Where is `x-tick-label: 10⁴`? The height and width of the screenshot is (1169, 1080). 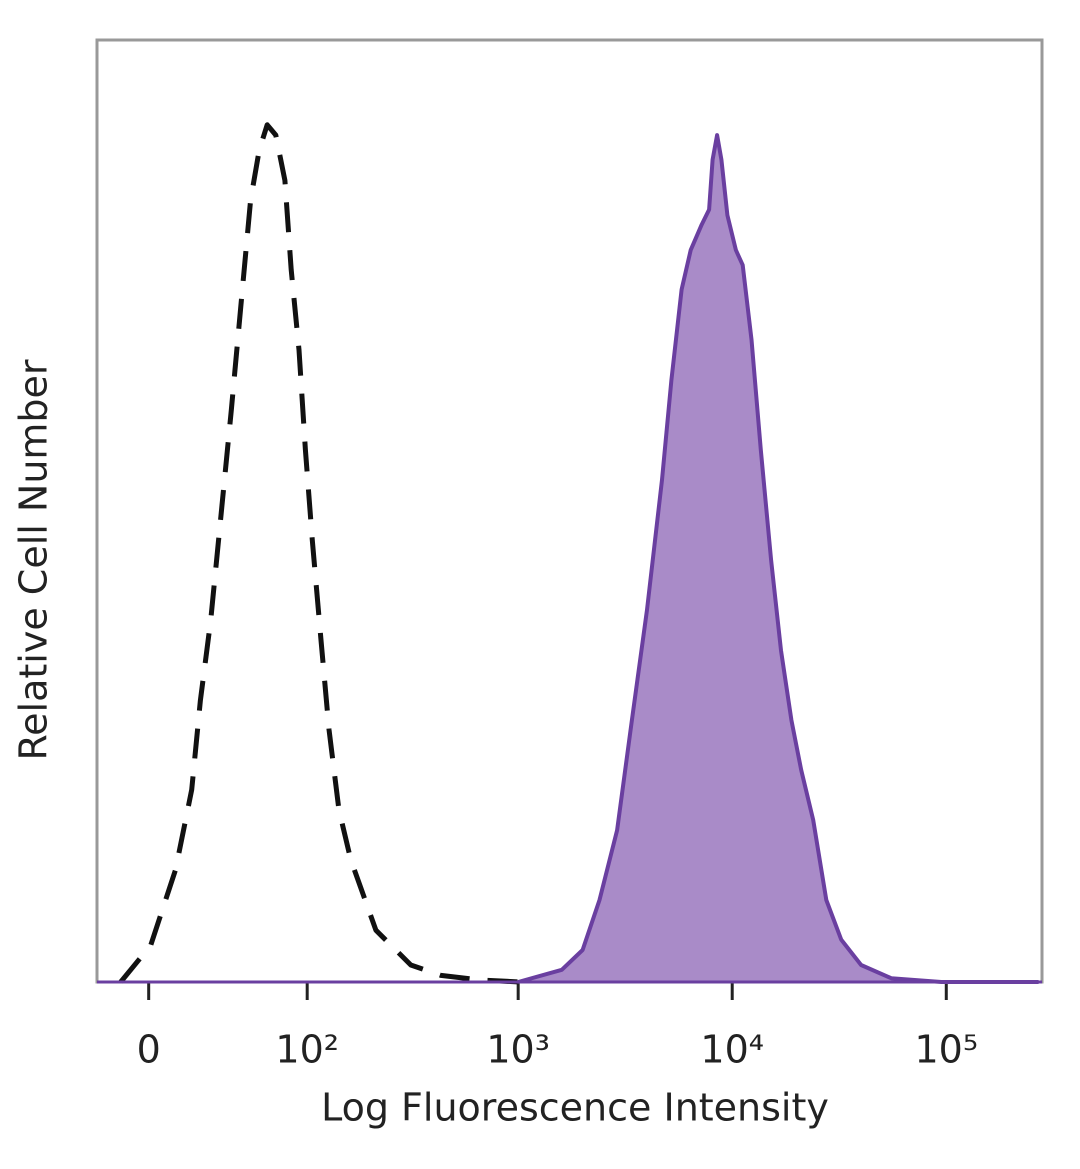
x-tick-label: 10⁴ is located at coordinates (732, 1050).